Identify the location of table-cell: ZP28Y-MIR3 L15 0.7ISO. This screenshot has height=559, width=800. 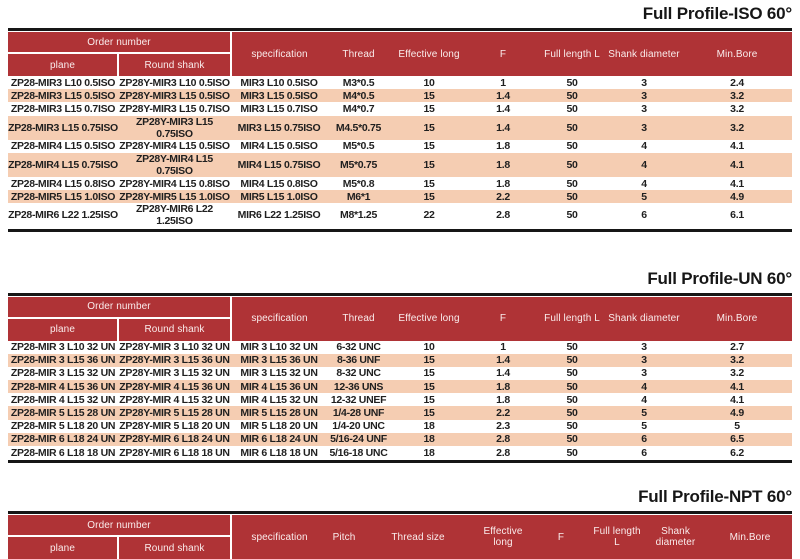
(174, 108).